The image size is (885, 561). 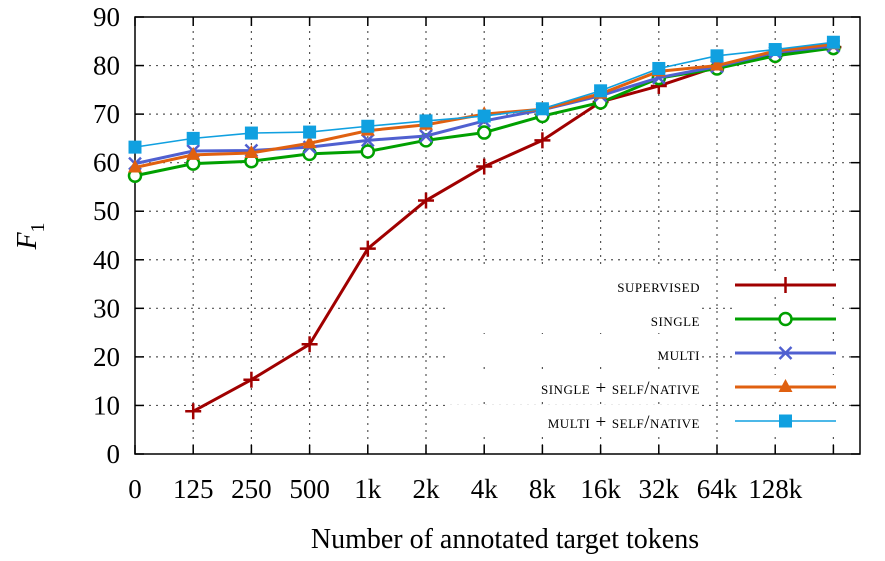 I want to click on legend-label: multi, so click(x=679, y=354).